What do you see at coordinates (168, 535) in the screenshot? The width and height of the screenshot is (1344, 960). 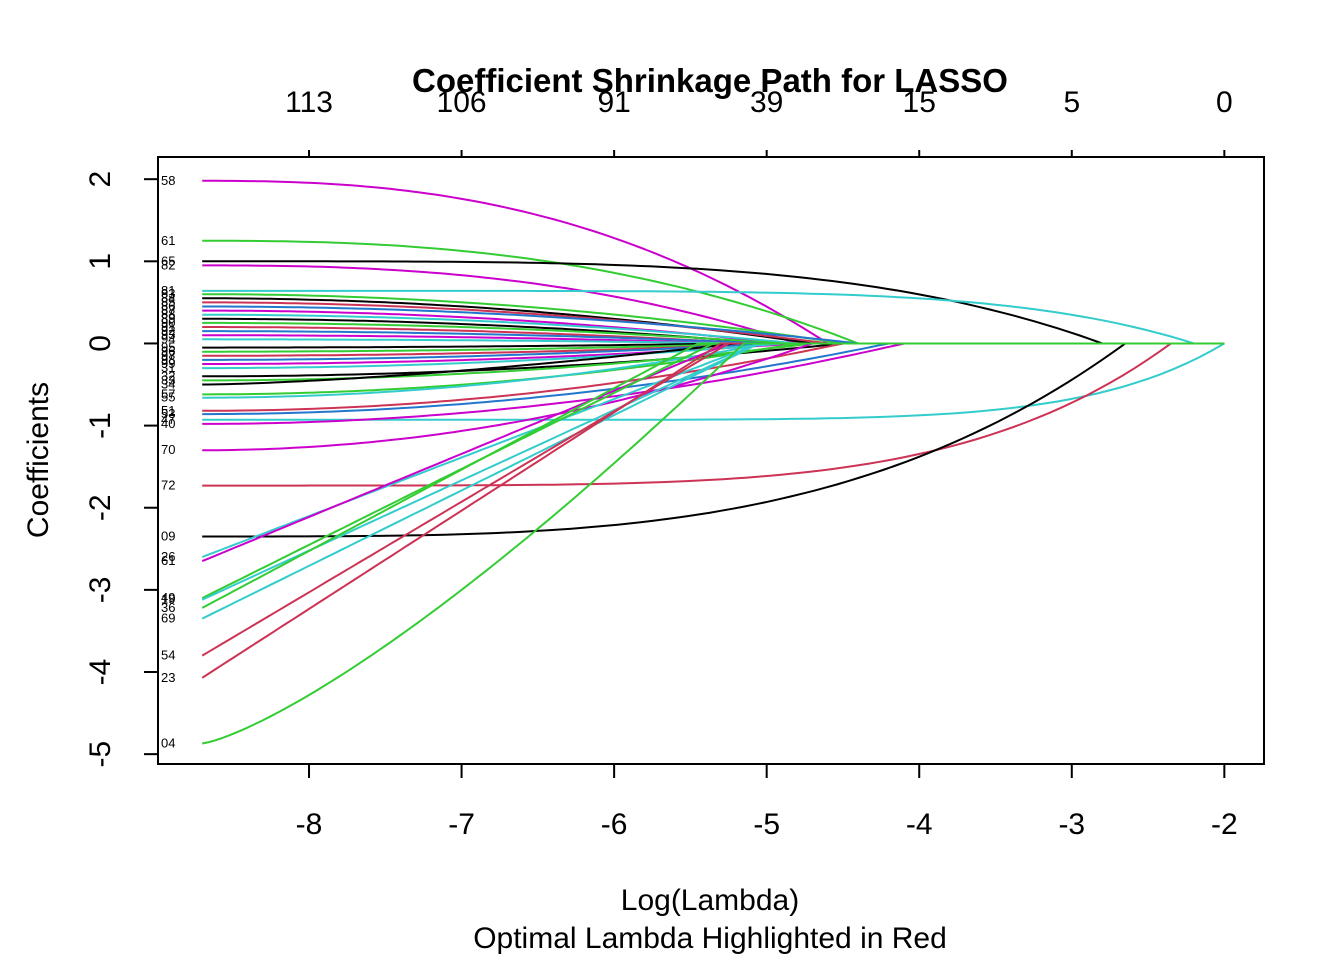 I see `series-label: 09` at bounding box center [168, 535].